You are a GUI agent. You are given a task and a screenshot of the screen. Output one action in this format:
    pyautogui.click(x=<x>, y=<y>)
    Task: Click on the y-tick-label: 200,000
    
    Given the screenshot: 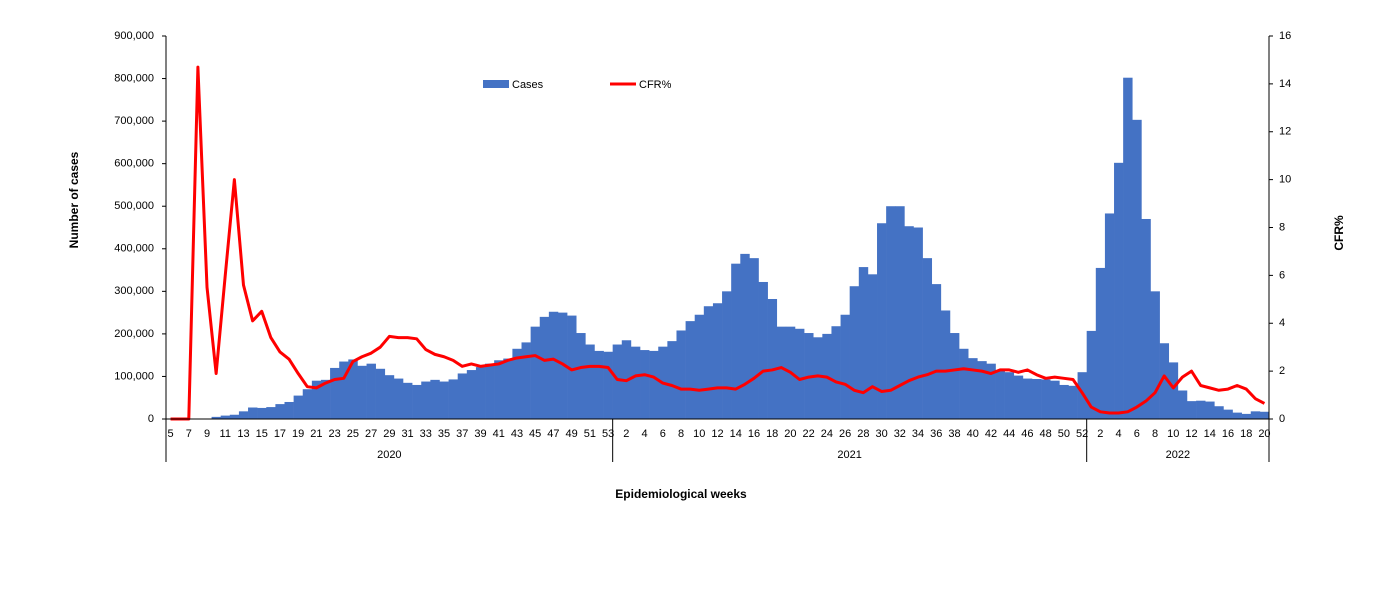 What is the action you would take?
    pyautogui.click(x=134, y=334)
    